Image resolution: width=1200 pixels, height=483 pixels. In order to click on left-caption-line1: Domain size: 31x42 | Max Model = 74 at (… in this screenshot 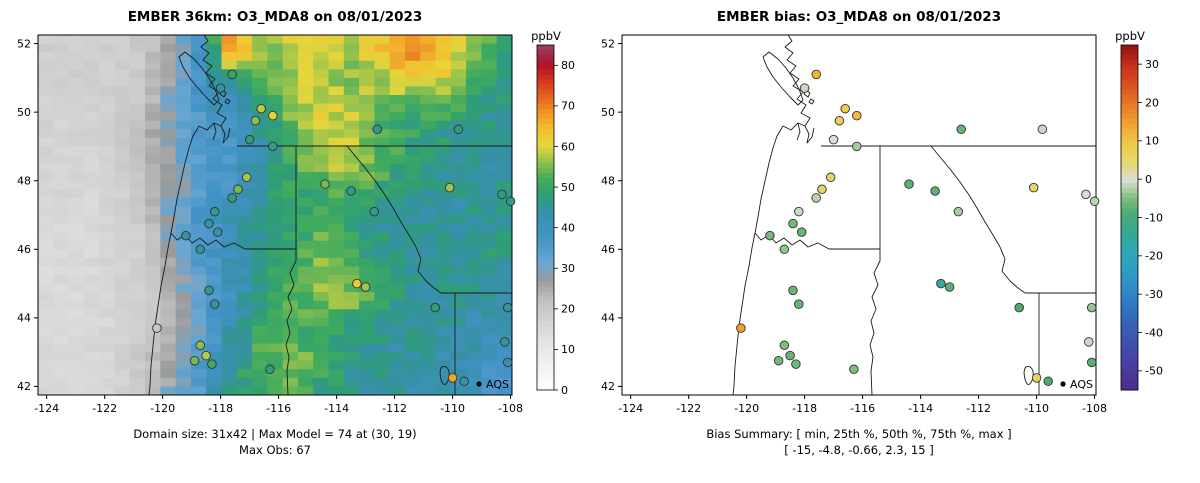, I will do `click(274, 434)`.